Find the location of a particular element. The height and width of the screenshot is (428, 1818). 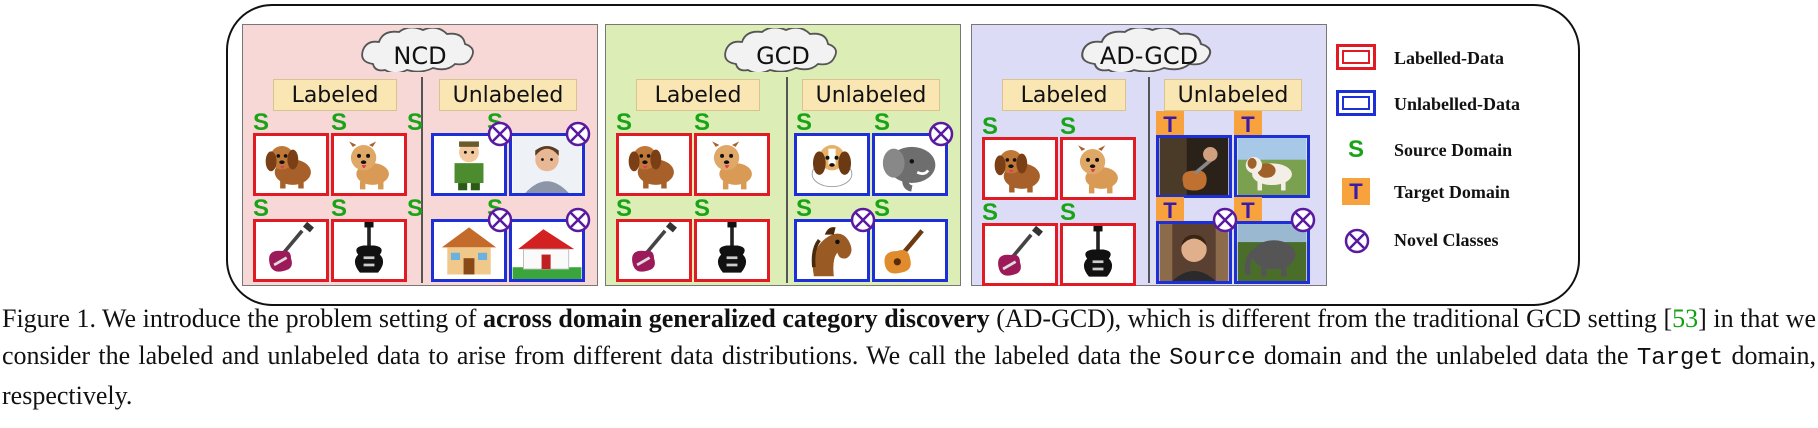

cloud-title-gcd: GCD is located at coordinates (783, 50).